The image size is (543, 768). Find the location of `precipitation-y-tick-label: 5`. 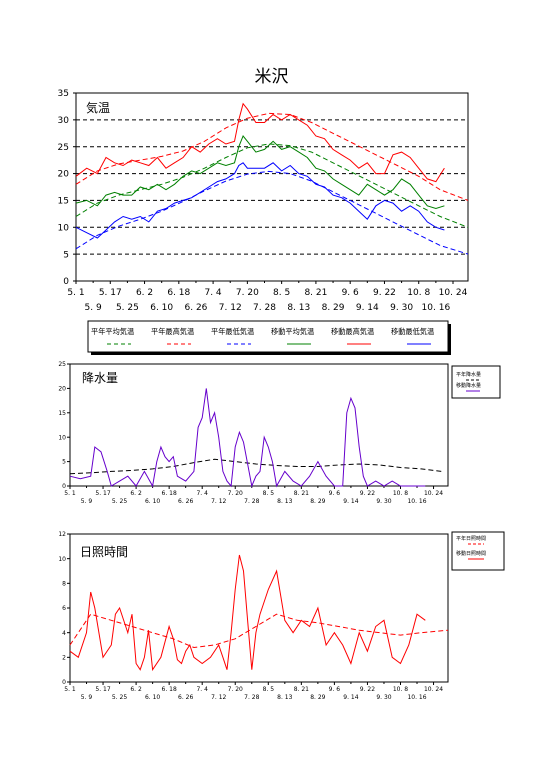

precipitation-y-tick-label: 5 is located at coordinates (64, 462).